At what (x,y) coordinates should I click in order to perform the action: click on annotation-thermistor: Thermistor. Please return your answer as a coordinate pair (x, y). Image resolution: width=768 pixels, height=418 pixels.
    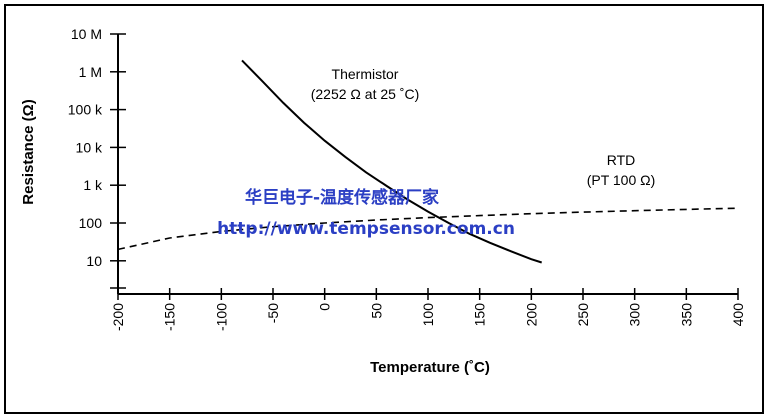
    Looking at the image, I should click on (365, 74).